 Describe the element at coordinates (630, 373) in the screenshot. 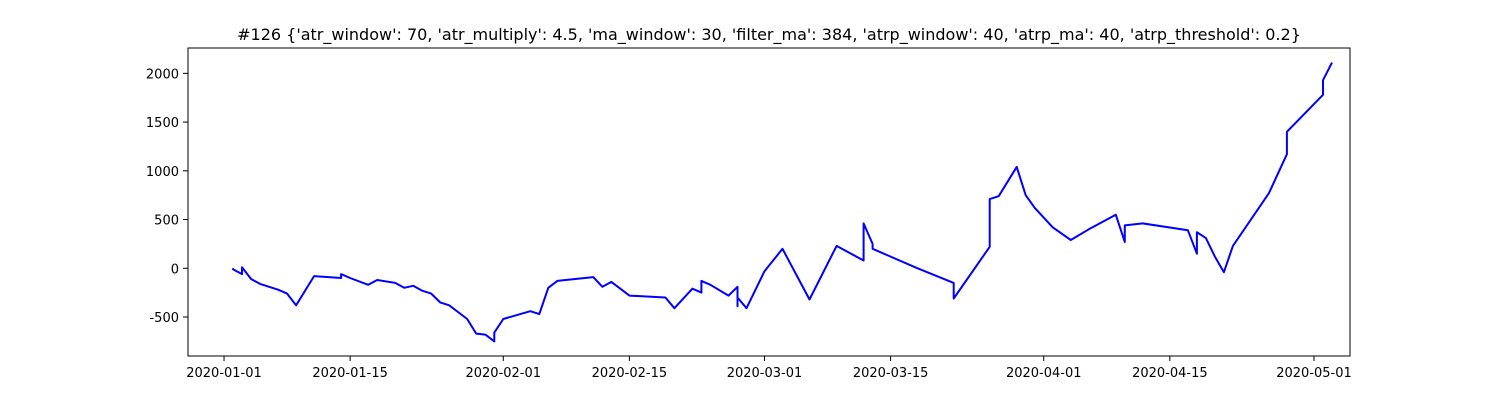

I see `x-tick-label: 2020-02-15` at that location.